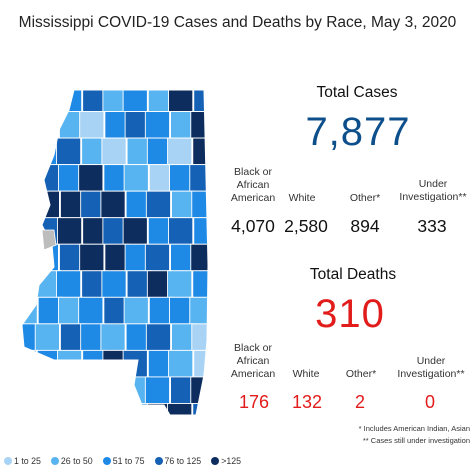  What do you see at coordinates (307, 402) in the screenshot?
I see `deaths-value-white: 132` at bounding box center [307, 402].